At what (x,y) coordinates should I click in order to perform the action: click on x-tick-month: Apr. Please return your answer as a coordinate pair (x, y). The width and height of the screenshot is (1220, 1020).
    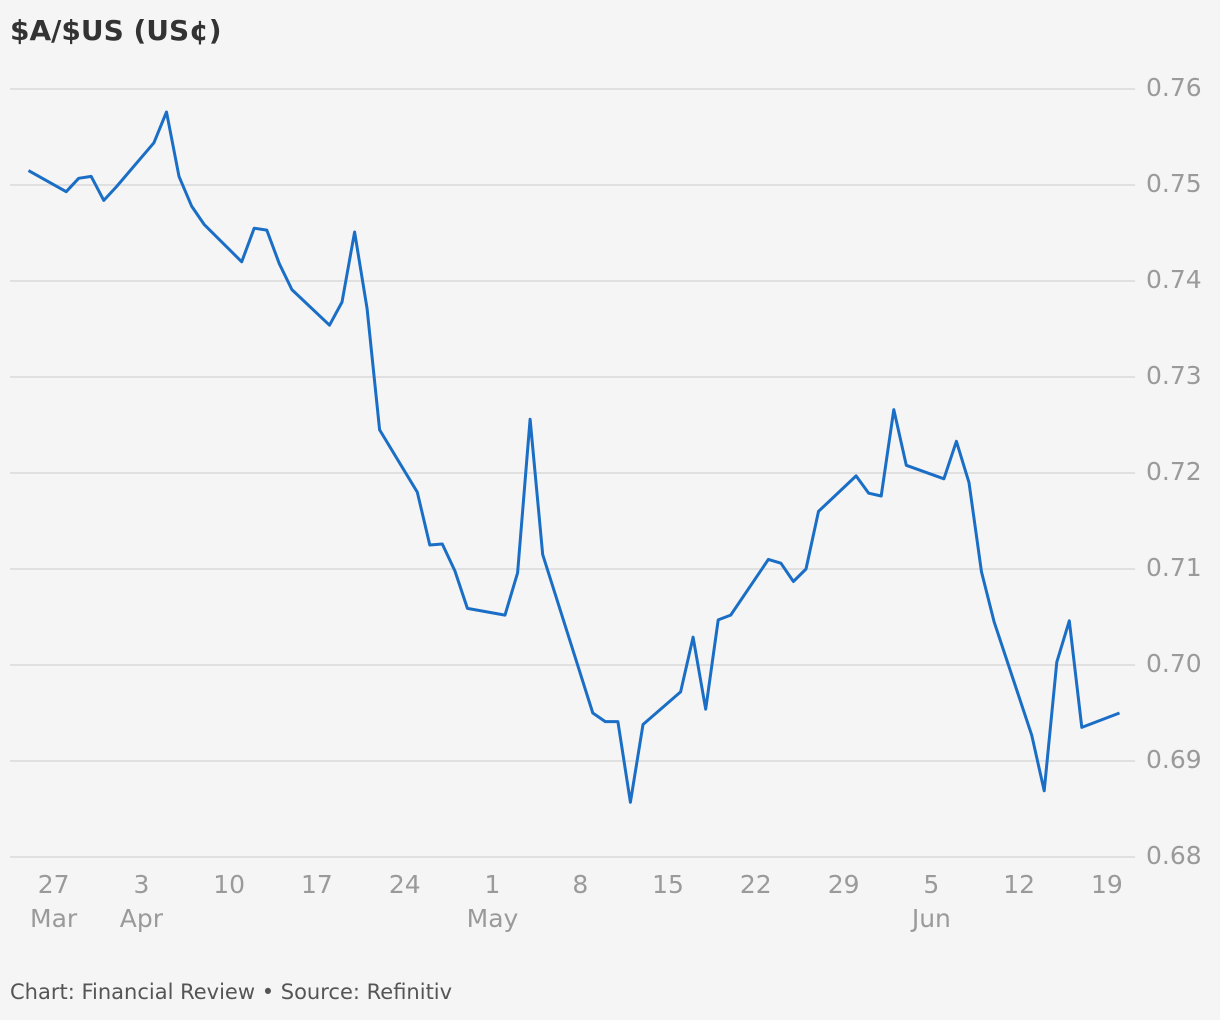
    Looking at the image, I should click on (142, 918).